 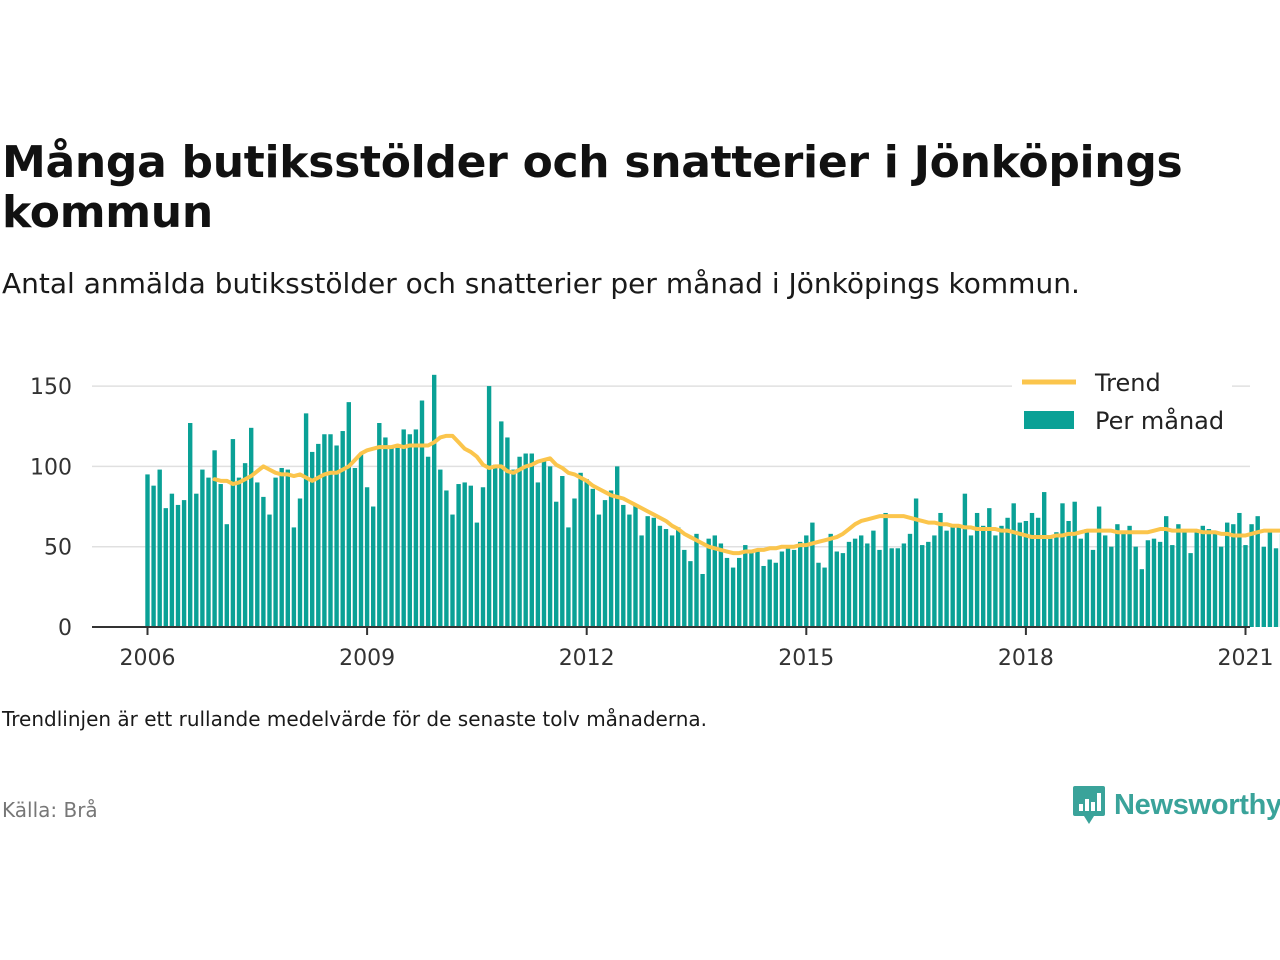 I want to click on legend-bar-label: Per månad, so click(x=1159, y=420).